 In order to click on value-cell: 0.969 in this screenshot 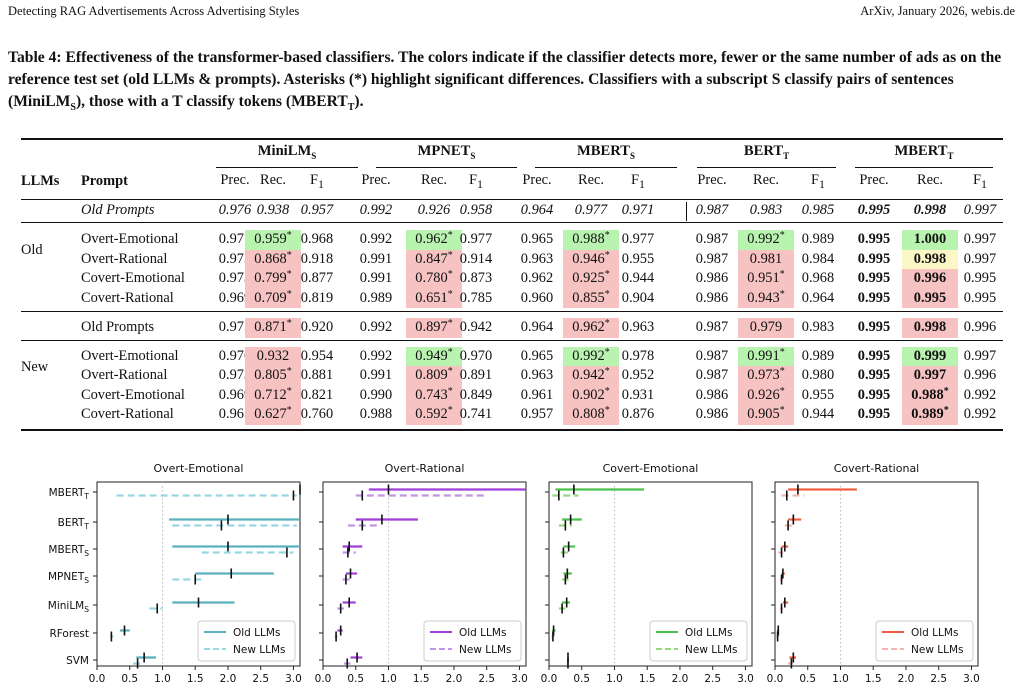, I will do `click(235, 396)`.